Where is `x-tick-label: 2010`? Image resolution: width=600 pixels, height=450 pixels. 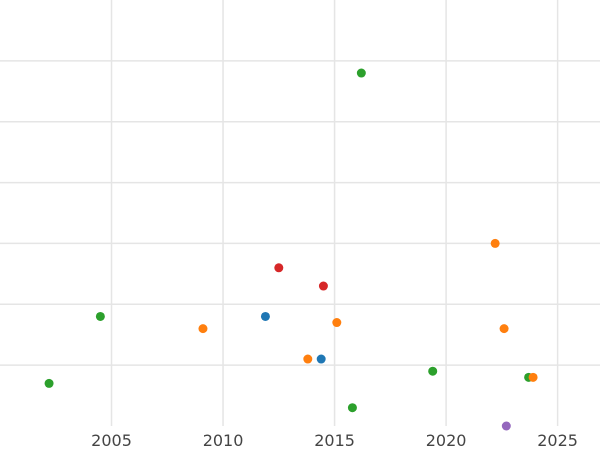
x-tick-label: 2010 is located at coordinates (223, 440).